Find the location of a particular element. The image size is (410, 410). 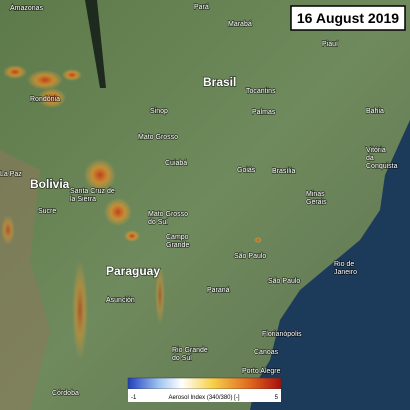

place-label: Campo Grande is located at coordinates (177, 241).